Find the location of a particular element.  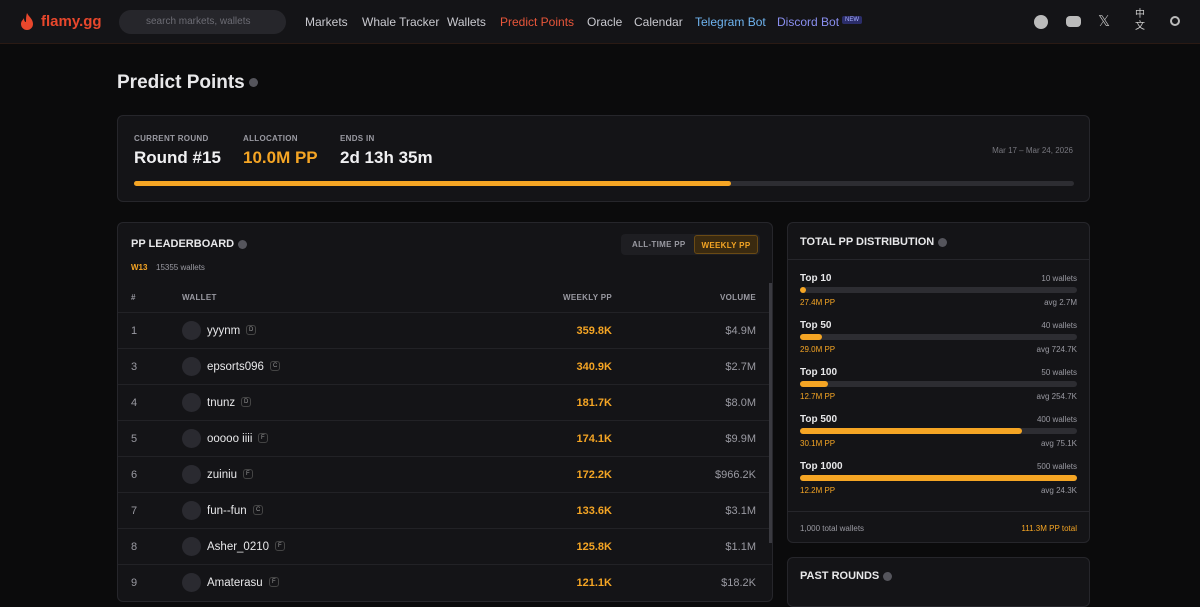

rank: 4 is located at coordinates (134, 403).